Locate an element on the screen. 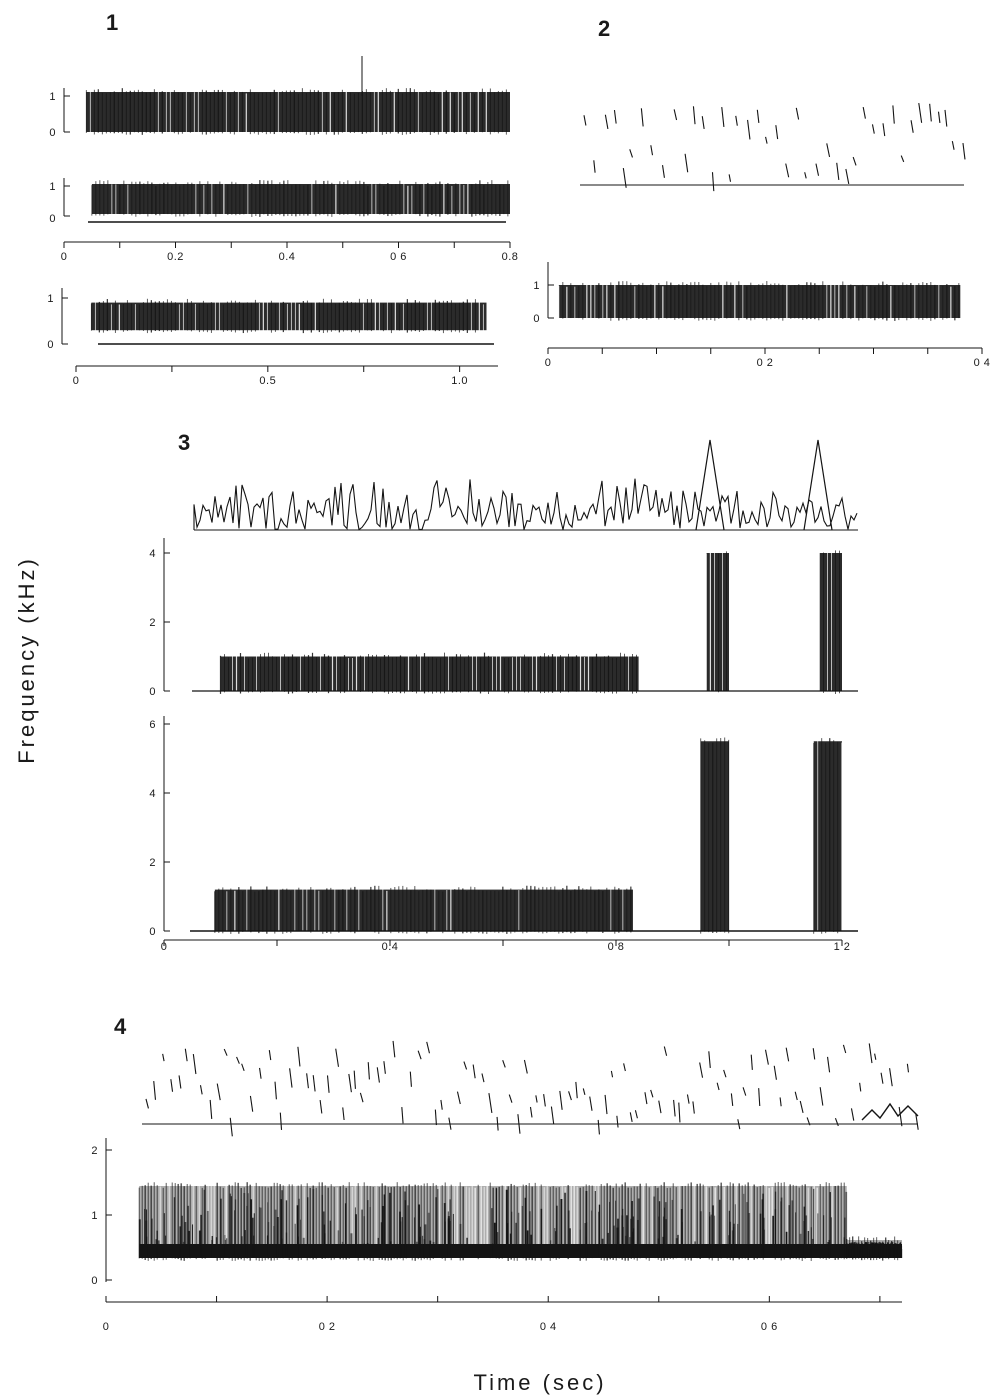  panel-label-2: 2 is located at coordinates (604, 28).